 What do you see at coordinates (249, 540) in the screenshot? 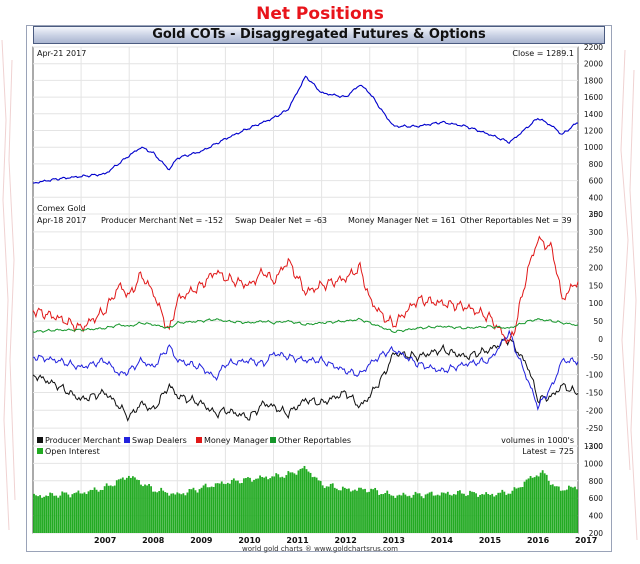
I see `x-tick-label: 2010` at bounding box center [249, 540].